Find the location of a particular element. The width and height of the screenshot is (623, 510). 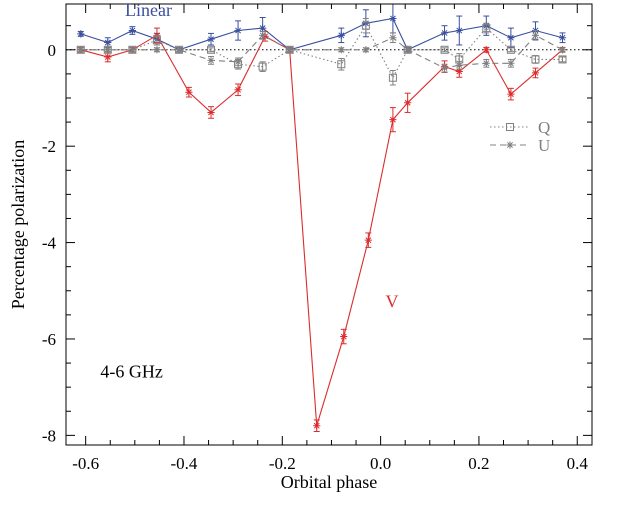

legend-layer: QU is located at coordinates (520, 136).